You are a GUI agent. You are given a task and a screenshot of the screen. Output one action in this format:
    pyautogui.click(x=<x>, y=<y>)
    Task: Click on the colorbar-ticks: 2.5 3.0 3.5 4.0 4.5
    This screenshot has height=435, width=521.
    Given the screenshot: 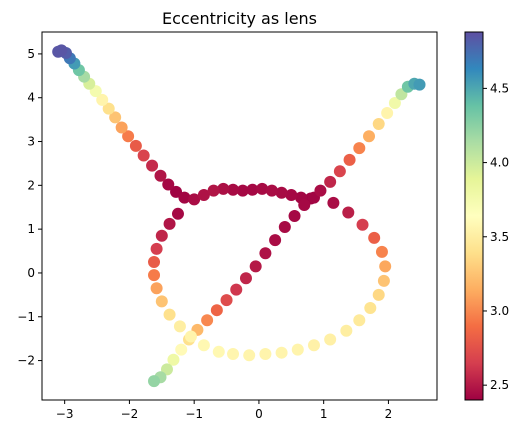 What is the action you would take?
    pyautogui.click(x=496, y=236)
    